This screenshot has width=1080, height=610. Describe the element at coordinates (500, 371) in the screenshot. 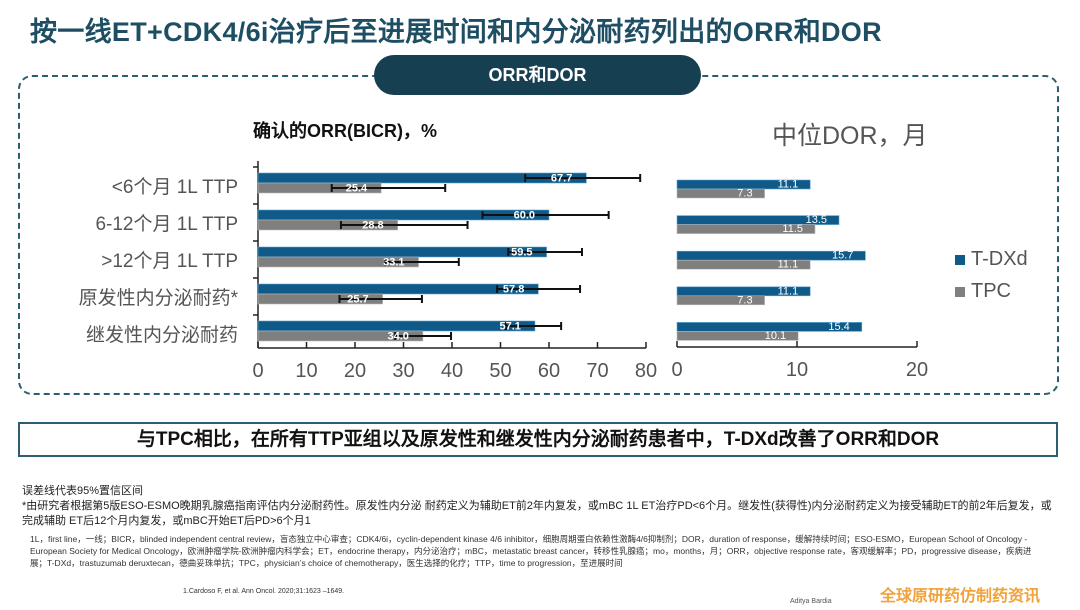

I see `x-tick-label: 50` at that location.